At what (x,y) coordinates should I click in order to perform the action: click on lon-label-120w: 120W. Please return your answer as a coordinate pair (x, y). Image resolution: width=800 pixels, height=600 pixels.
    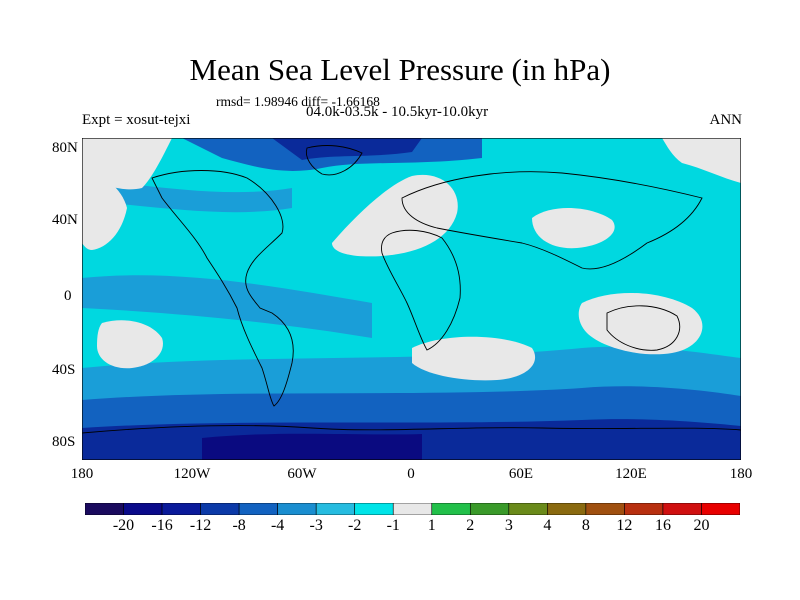
    Looking at the image, I should click on (192, 474).